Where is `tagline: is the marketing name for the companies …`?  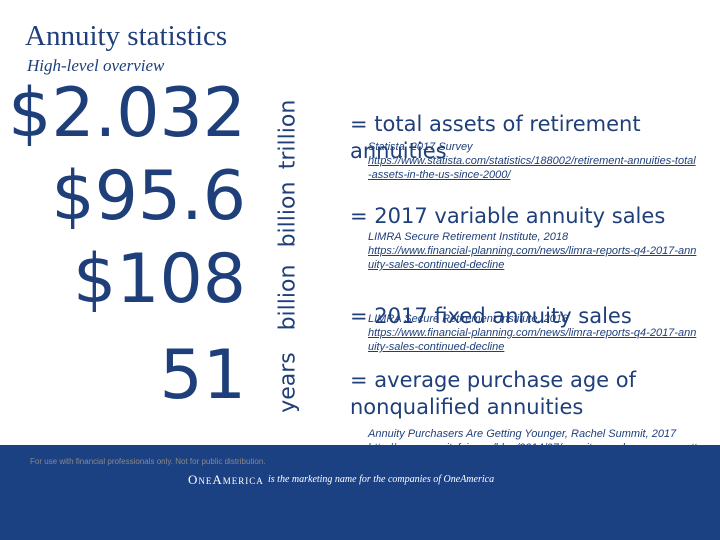 tagline: is the marketing name for the companies … is located at coordinates (381, 479).